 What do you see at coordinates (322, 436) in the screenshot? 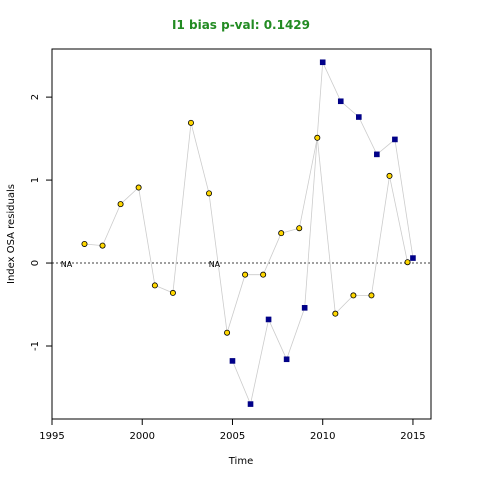
I see `x-tick-label: 2010` at bounding box center [322, 436].